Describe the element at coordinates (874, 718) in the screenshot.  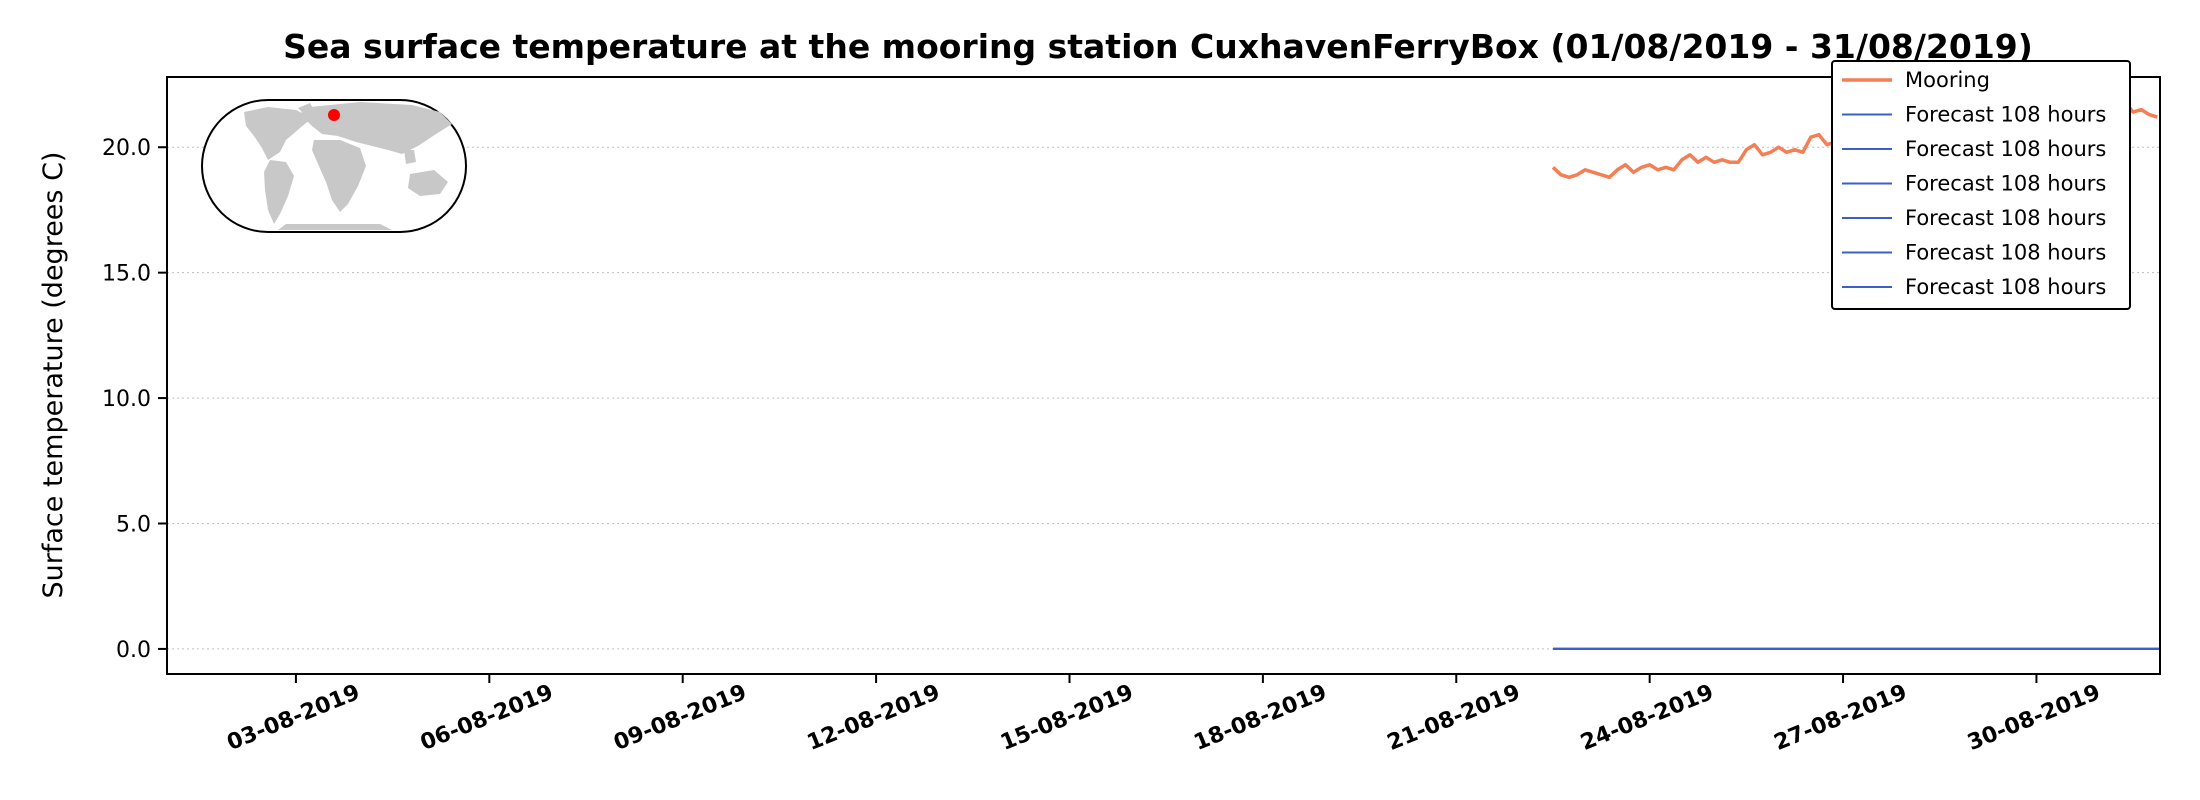
I see `x-tick-label: 12-08-2019` at that location.